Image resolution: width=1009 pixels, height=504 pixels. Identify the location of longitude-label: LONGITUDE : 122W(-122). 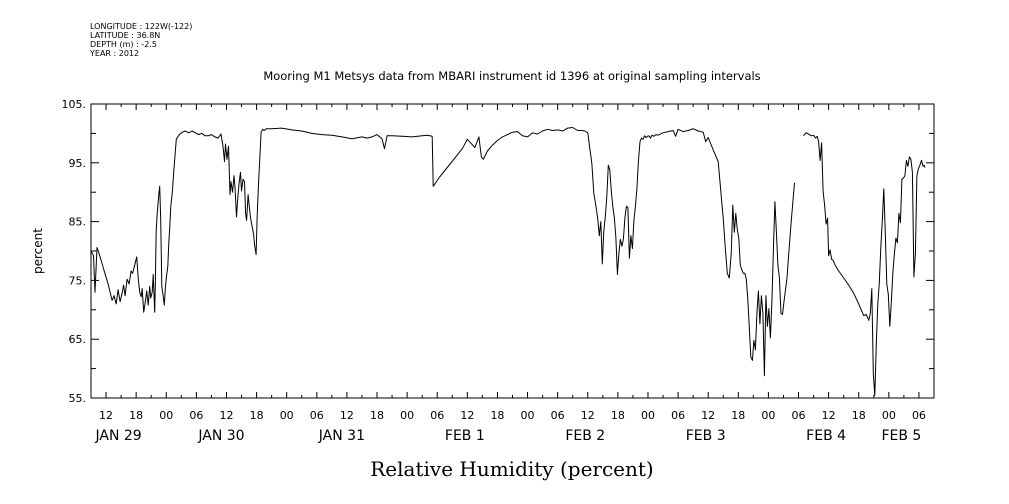
(141, 26).